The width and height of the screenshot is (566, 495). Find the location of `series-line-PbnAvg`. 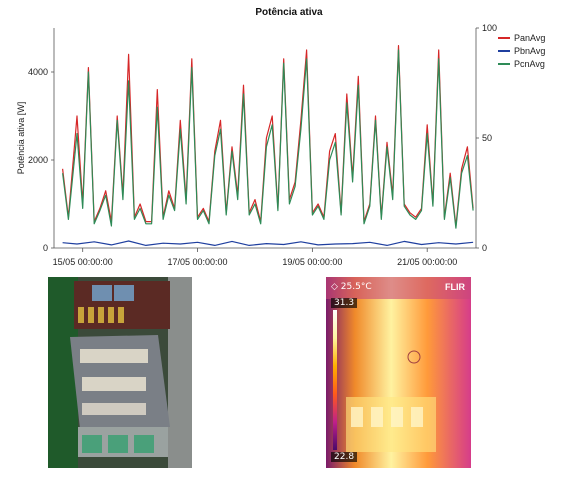

series-line-PbnAvg is located at coordinates (268, 243).